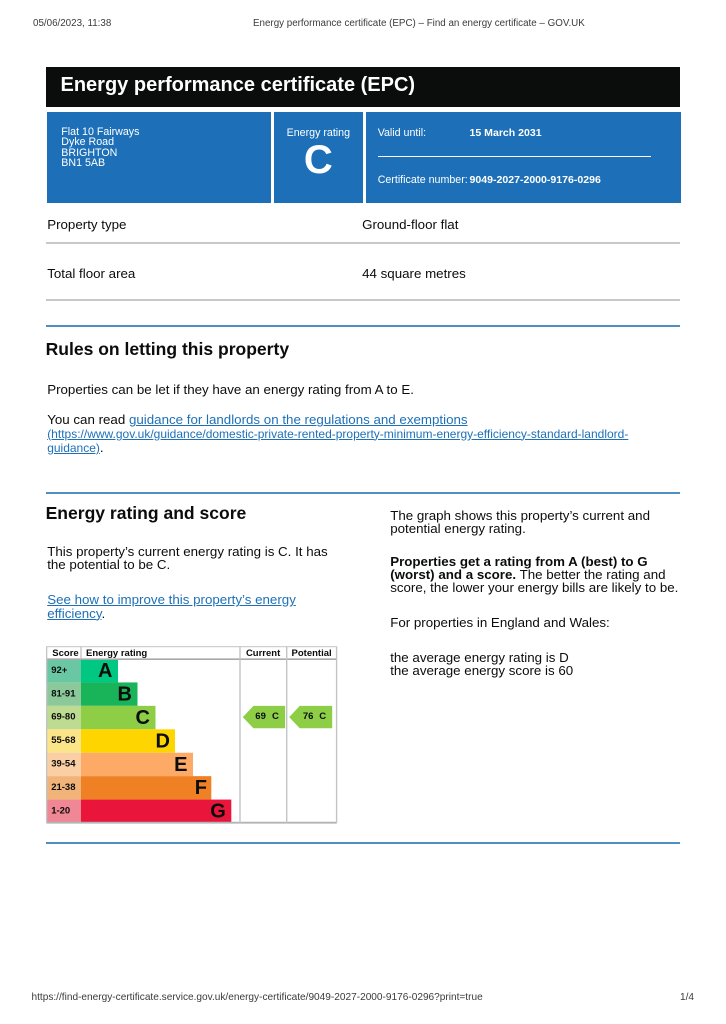  I want to click on svg-text: Energy rating, so click(116, 653).